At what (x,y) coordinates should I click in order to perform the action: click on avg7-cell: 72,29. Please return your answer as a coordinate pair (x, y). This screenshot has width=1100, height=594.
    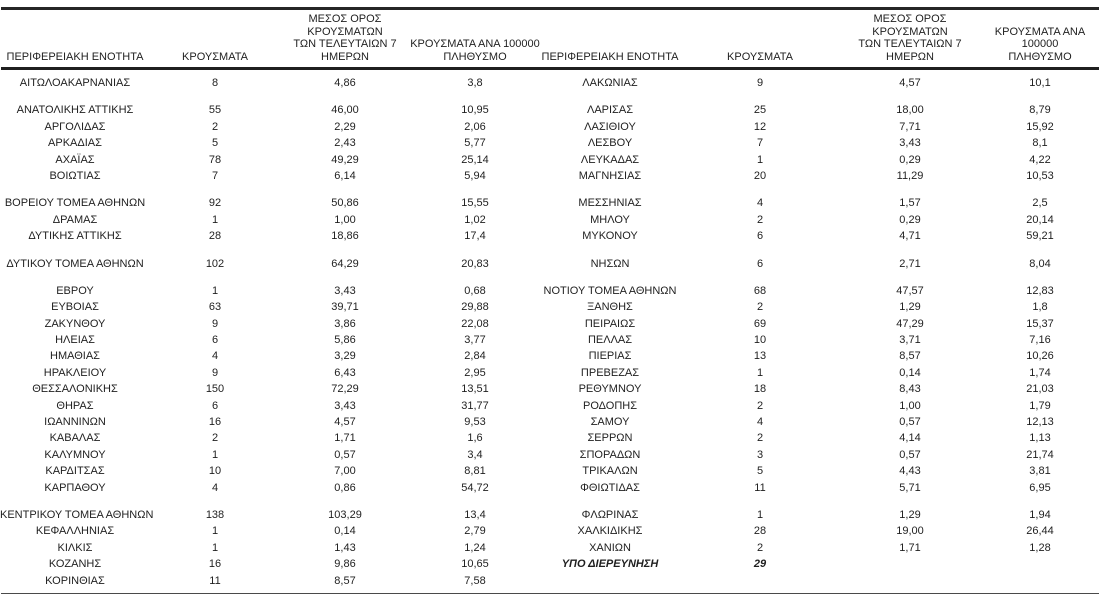
    Looking at the image, I should click on (345, 389).